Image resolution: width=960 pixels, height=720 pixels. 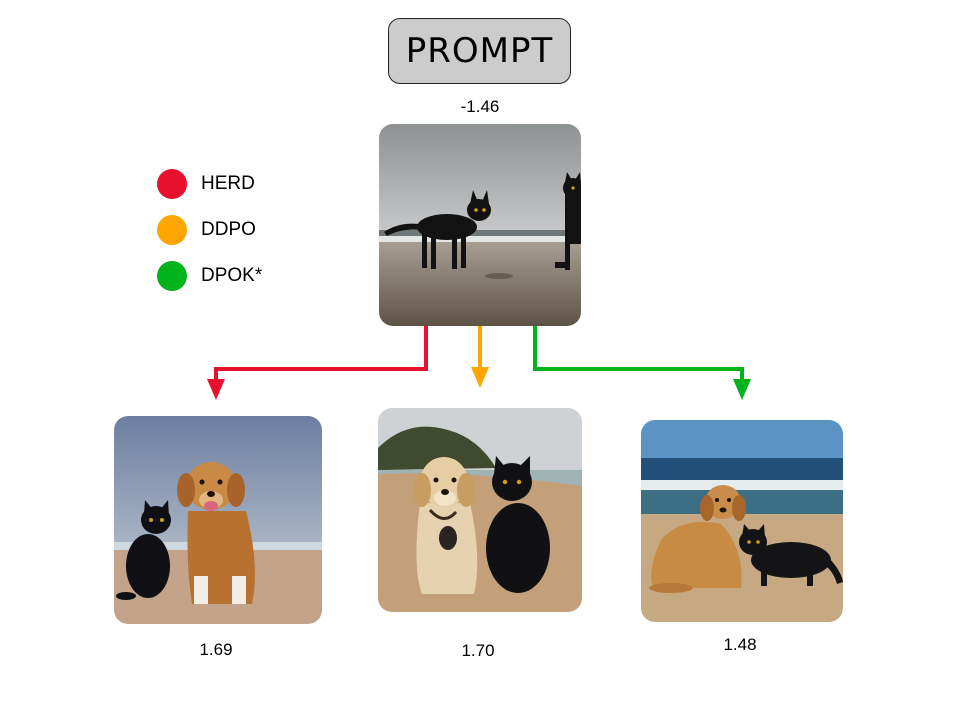 I want to click on ddpo-dot, so click(x=172, y=230).